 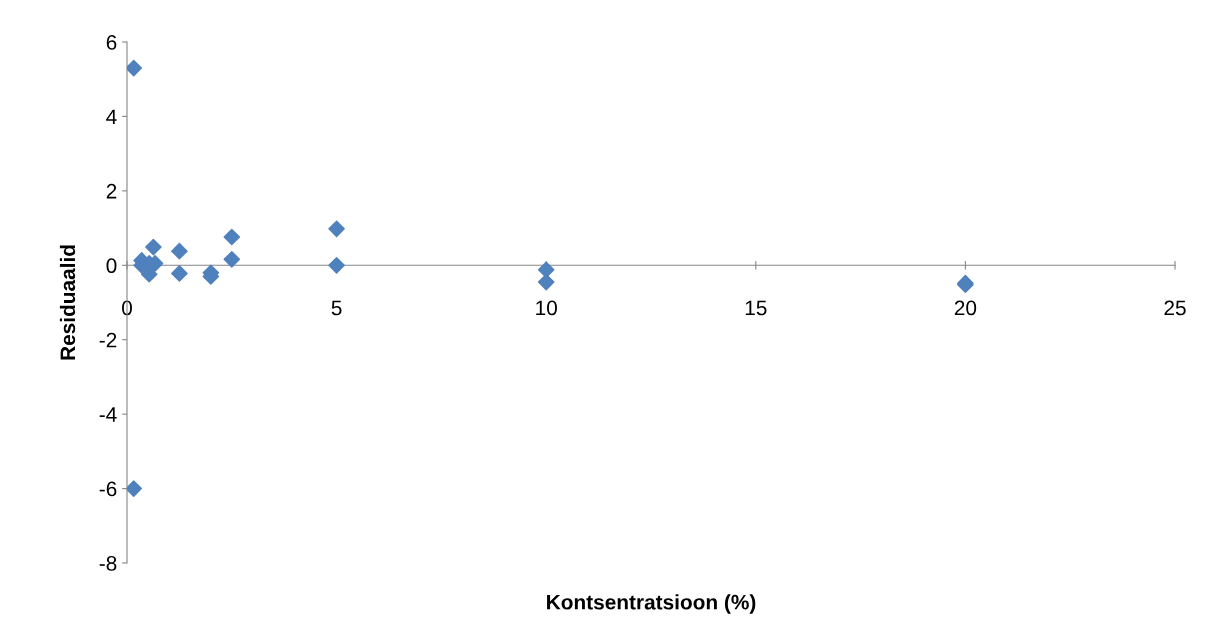 What do you see at coordinates (108, 414) in the screenshot?
I see `y-tick-label: -4` at bounding box center [108, 414].